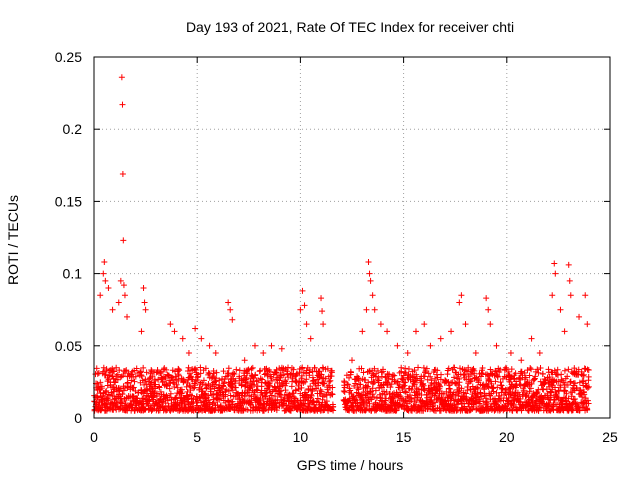  I want to click on x-tick-label: 25, so click(610, 437).